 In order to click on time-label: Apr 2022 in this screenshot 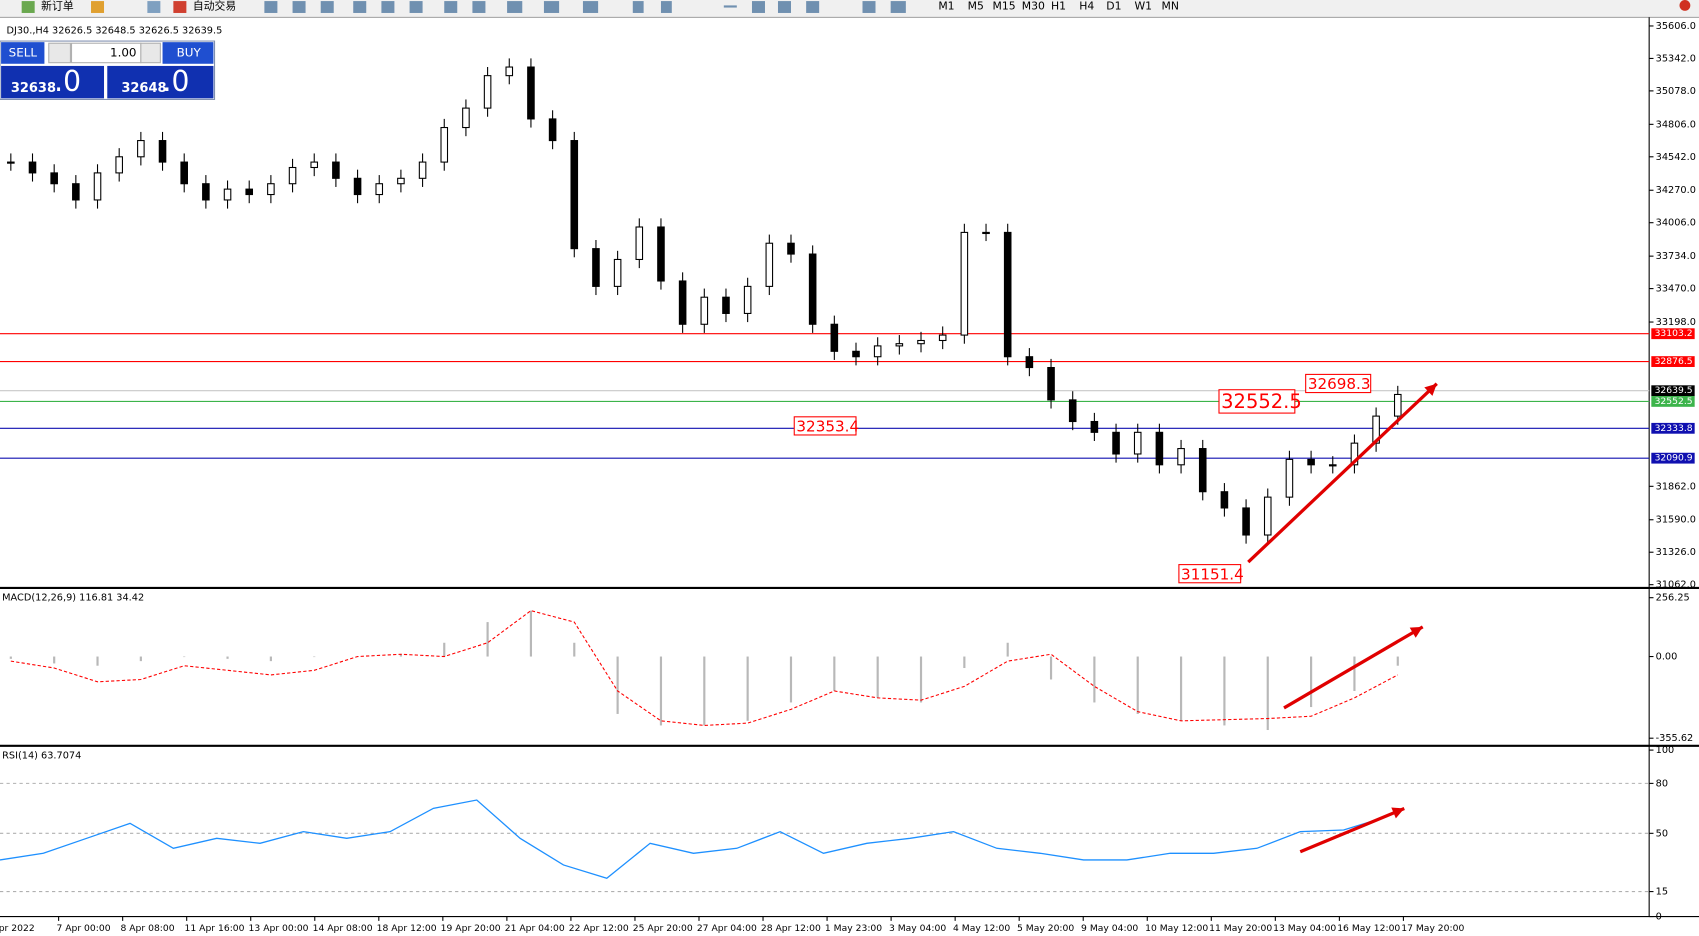, I will do `click(17, 928)`.